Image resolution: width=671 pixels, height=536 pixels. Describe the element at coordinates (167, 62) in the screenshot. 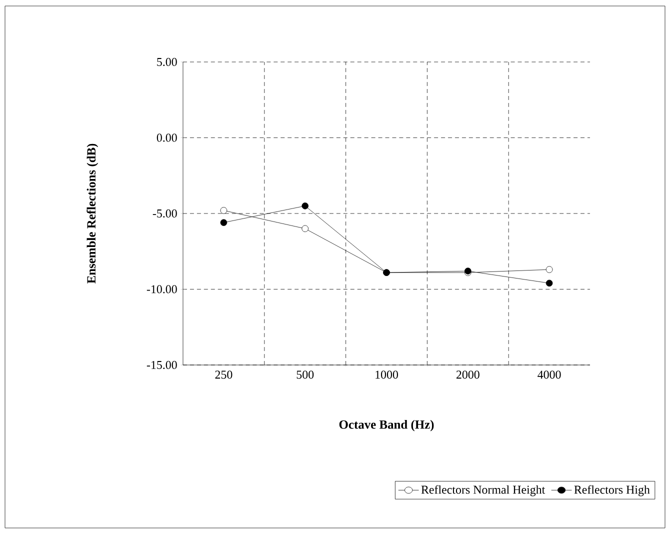

I see `y-tick-label: 5.00` at that location.